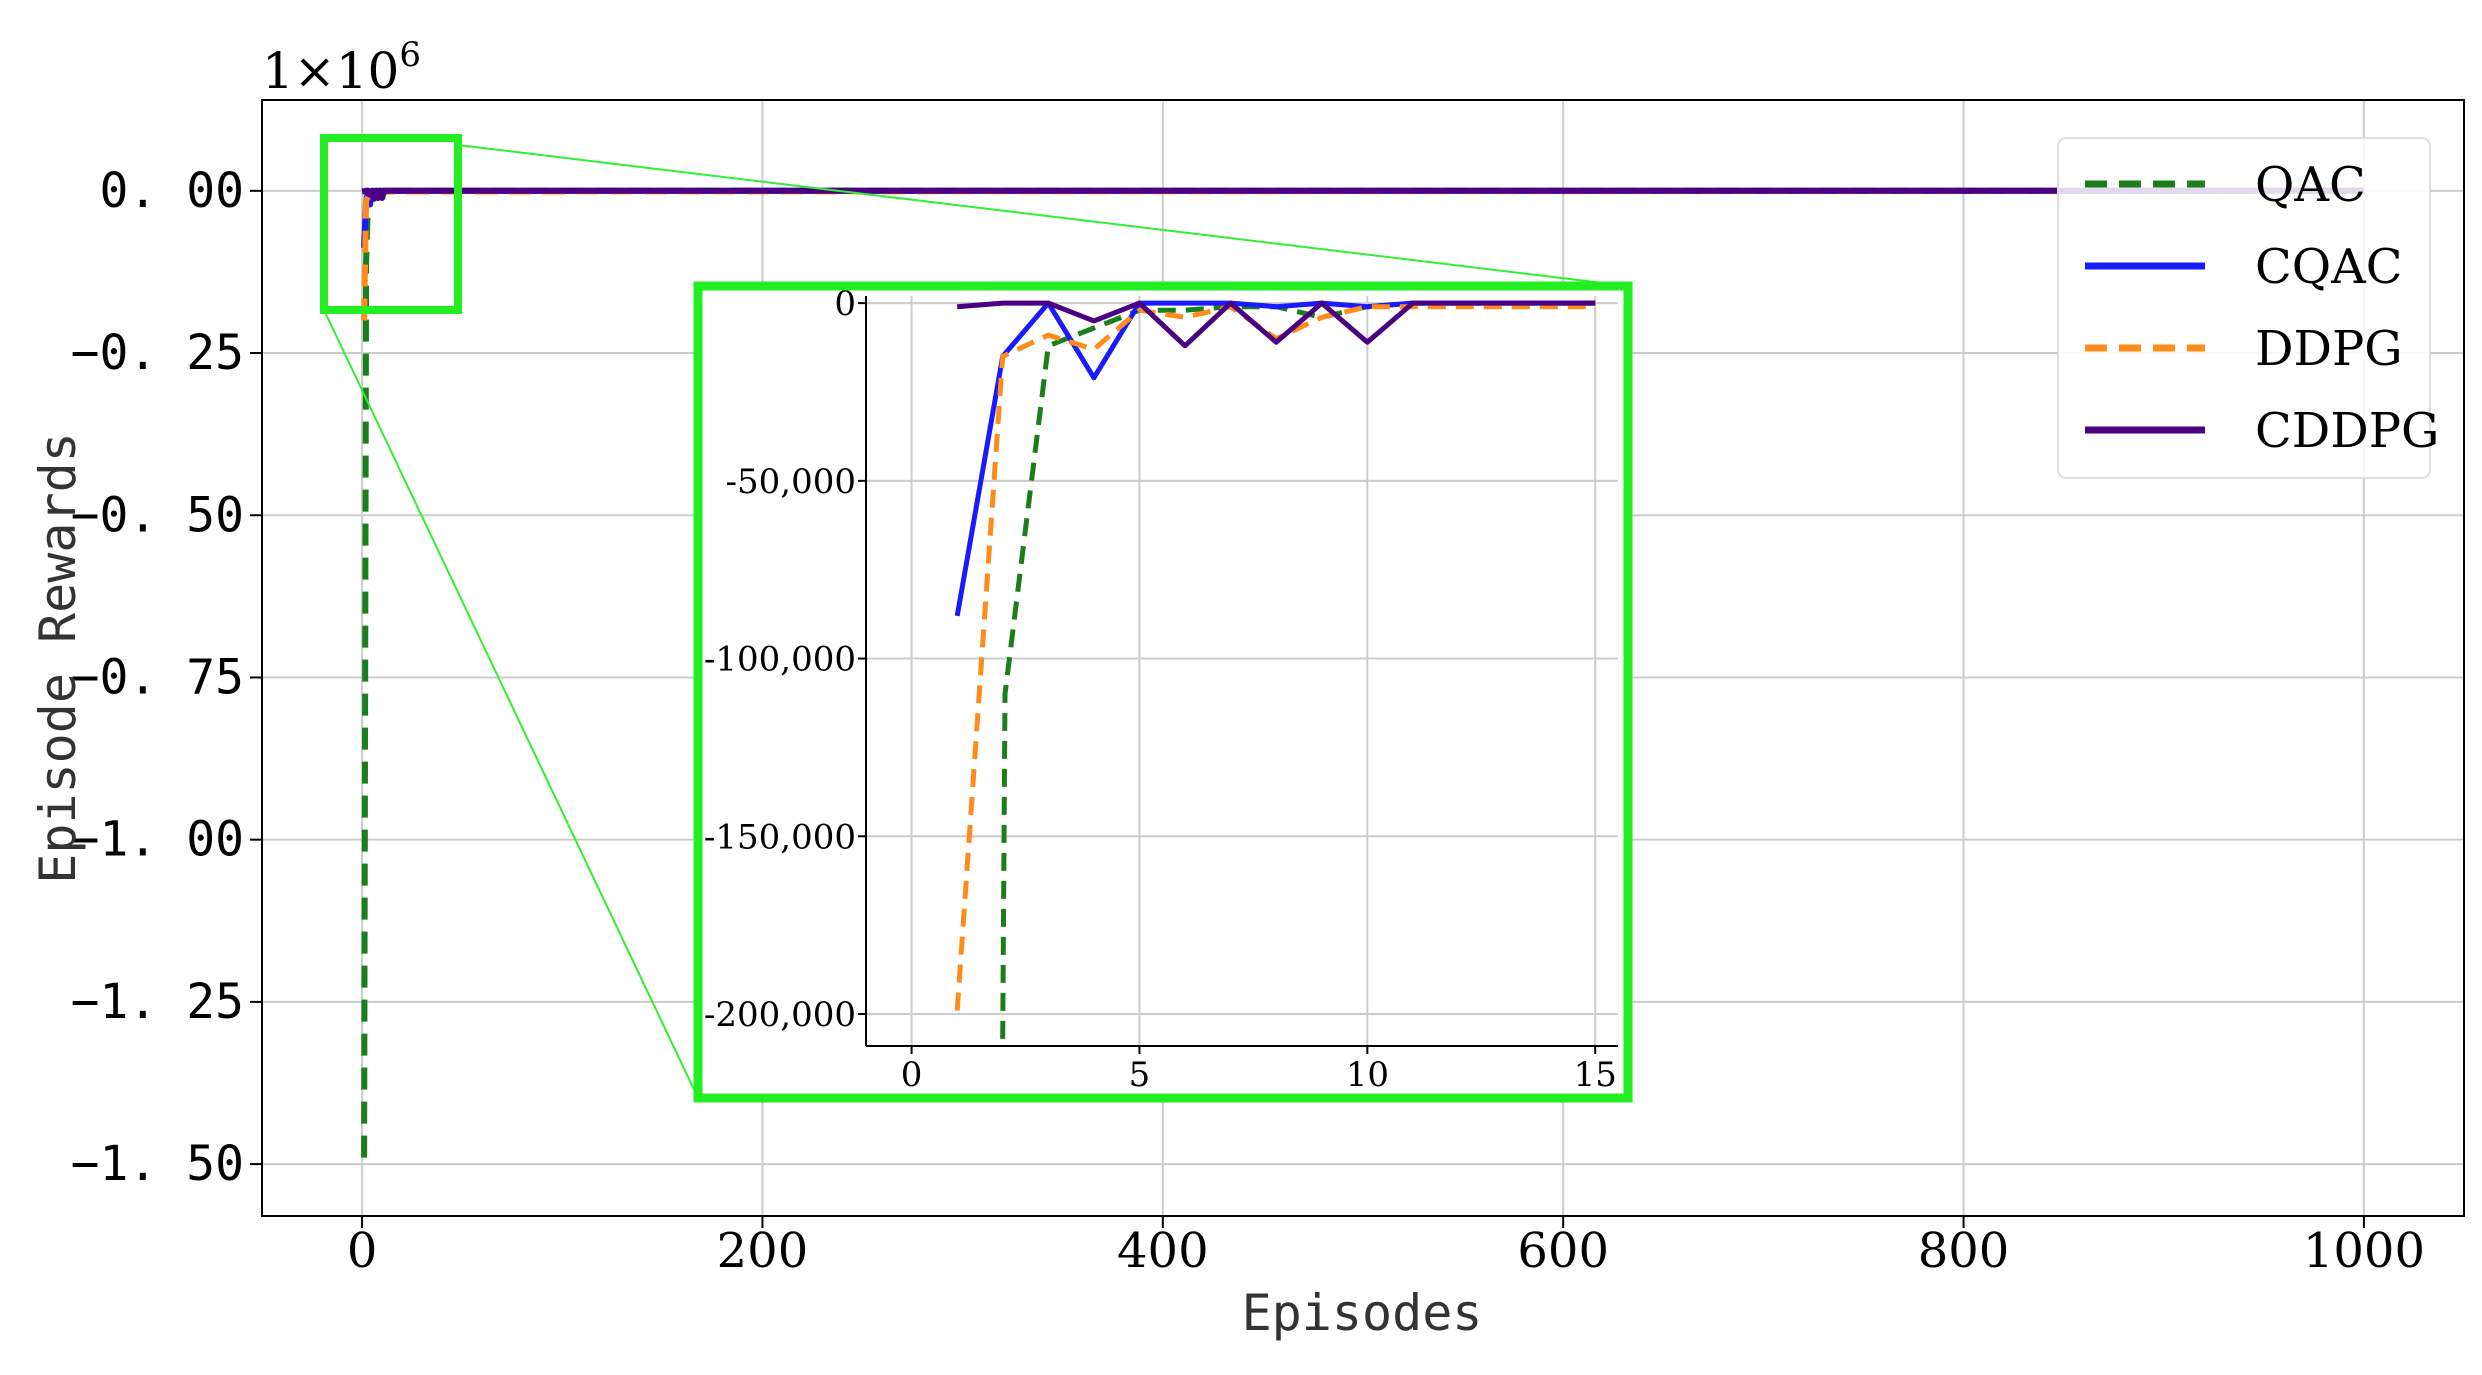 The width and height of the screenshot is (2482, 1375). Describe the element at coordinates (157, 515) in the screenshot. I see `main-y-tick-label: −0. 50` at that location.